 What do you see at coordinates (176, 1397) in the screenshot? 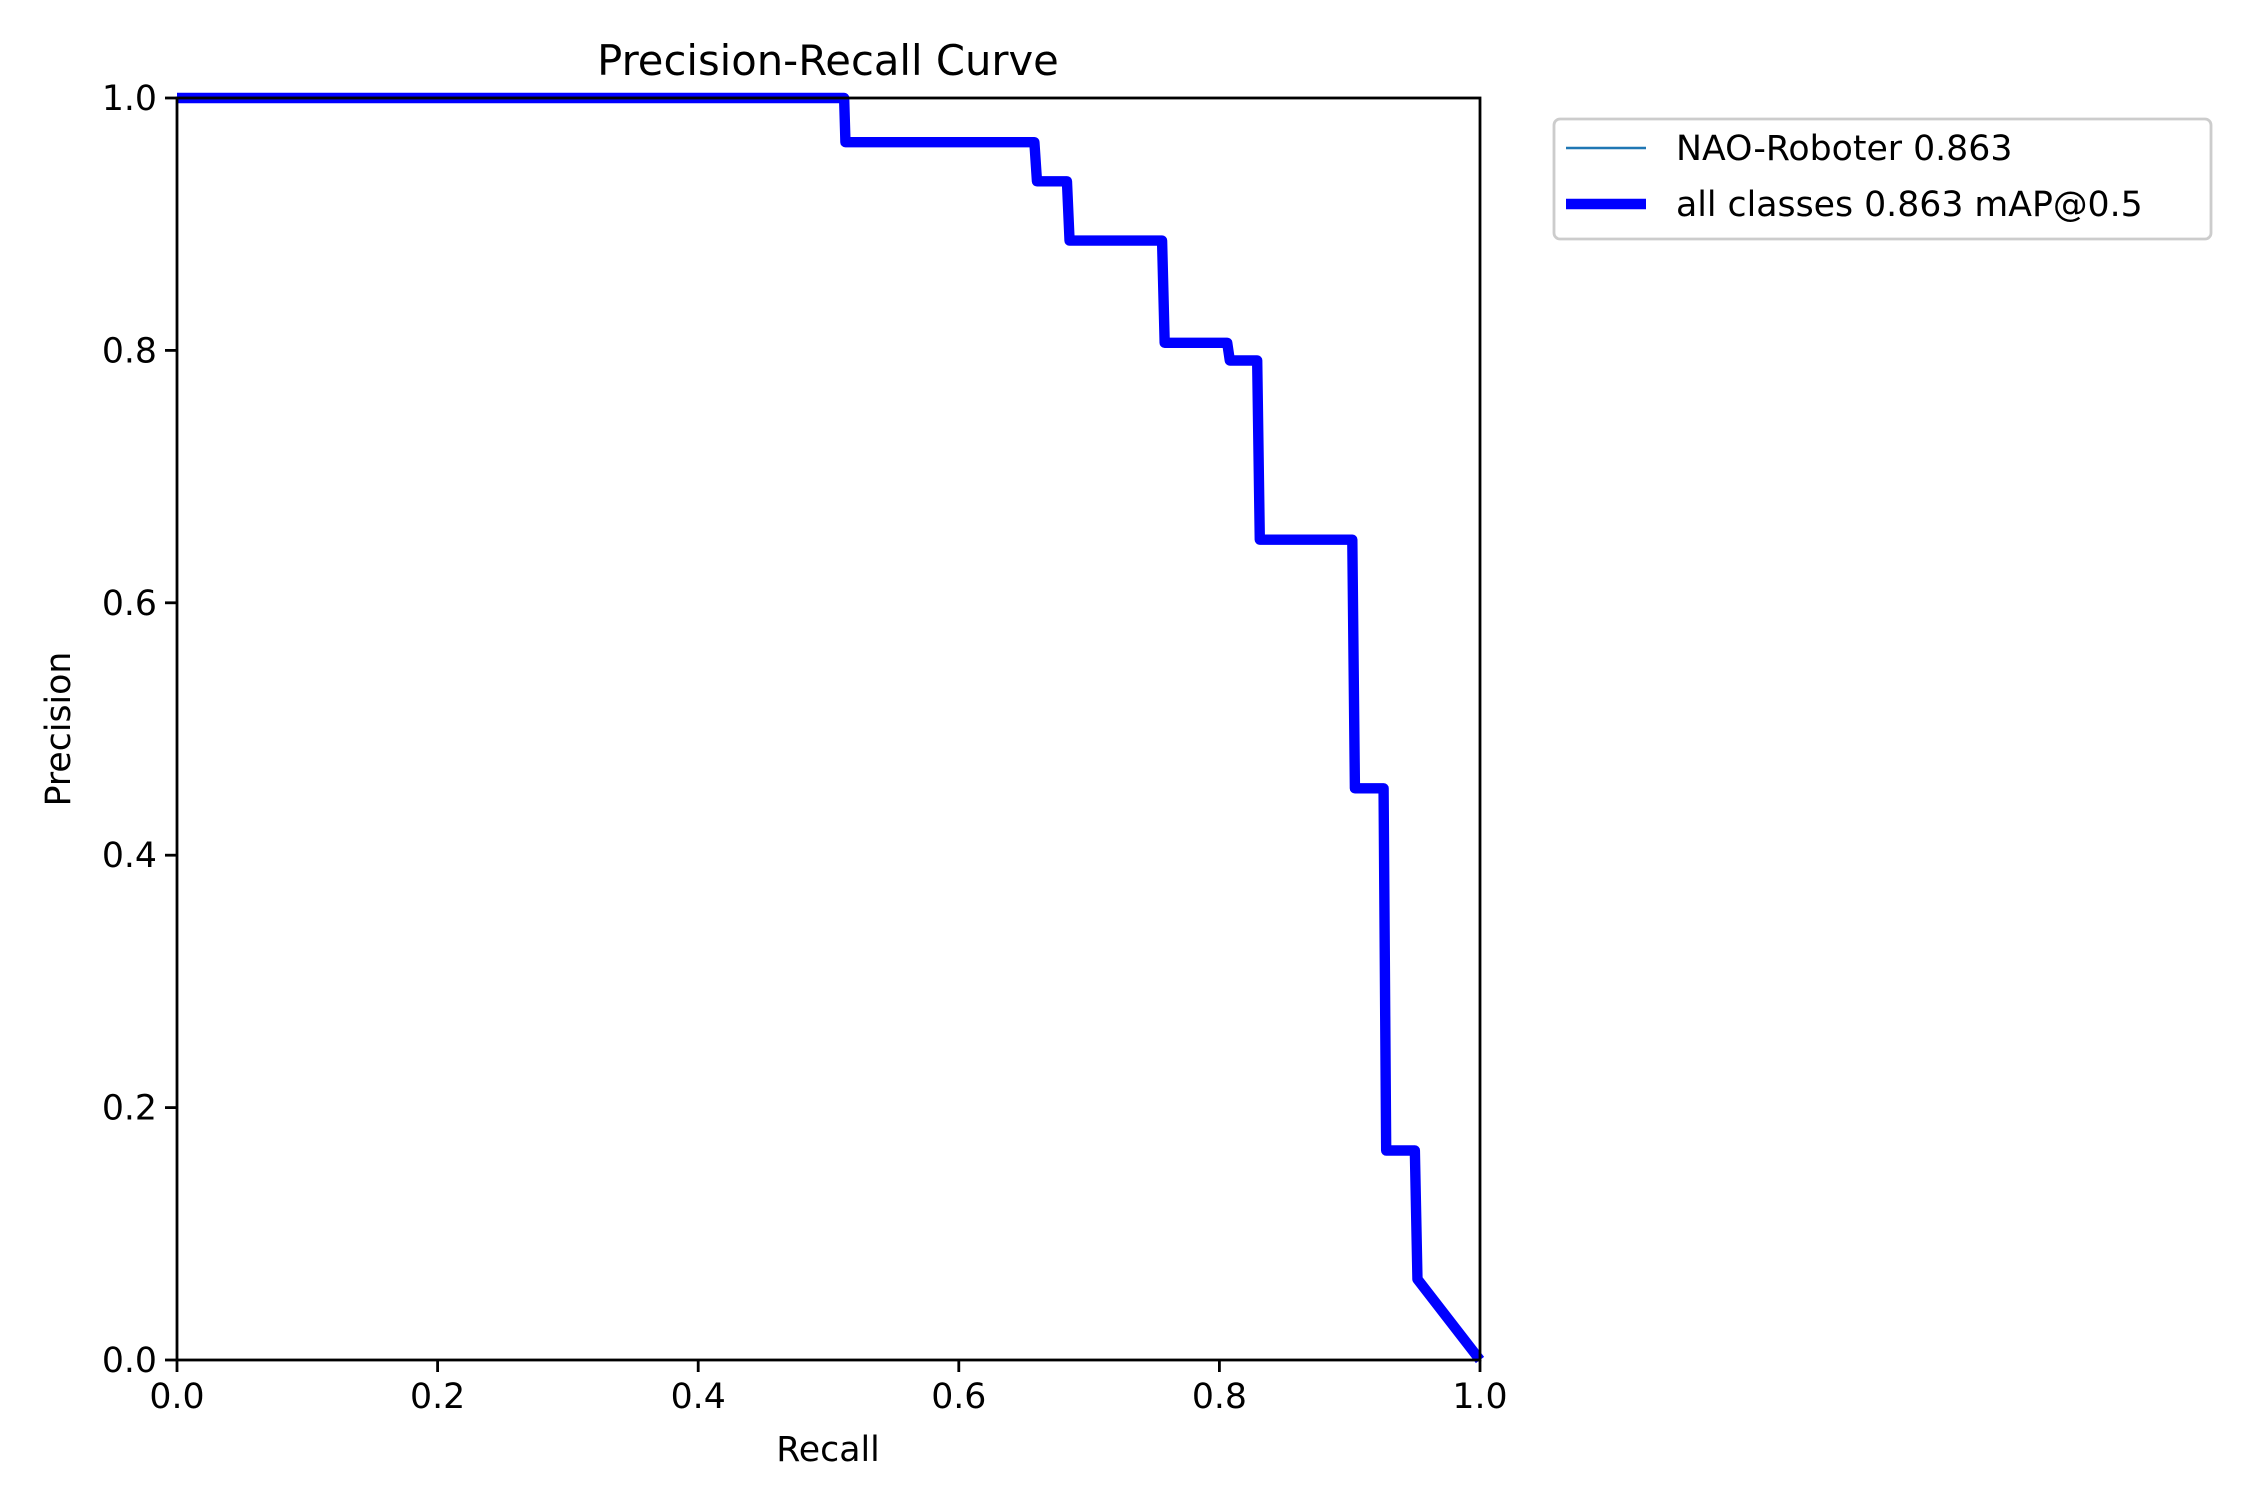
I see `x-tick-label: 0.0` at bounding box center [176, 1397].